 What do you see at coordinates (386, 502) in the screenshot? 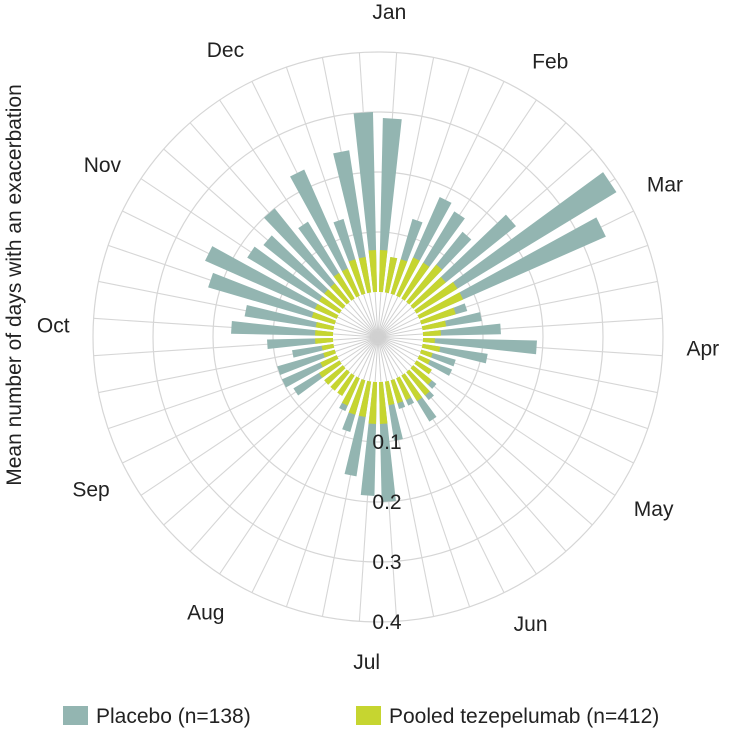
I see `r-tick-label: 0.2` at bounding box center [386, 502].